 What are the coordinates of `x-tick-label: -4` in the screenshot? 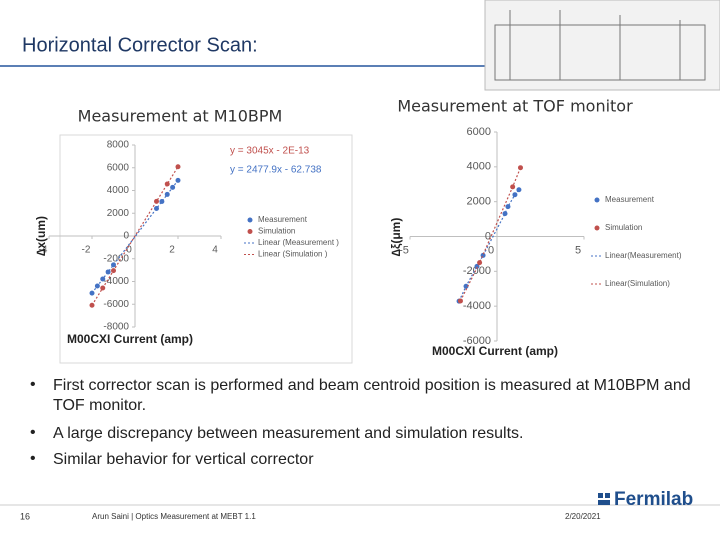 It's located at (43, 250).